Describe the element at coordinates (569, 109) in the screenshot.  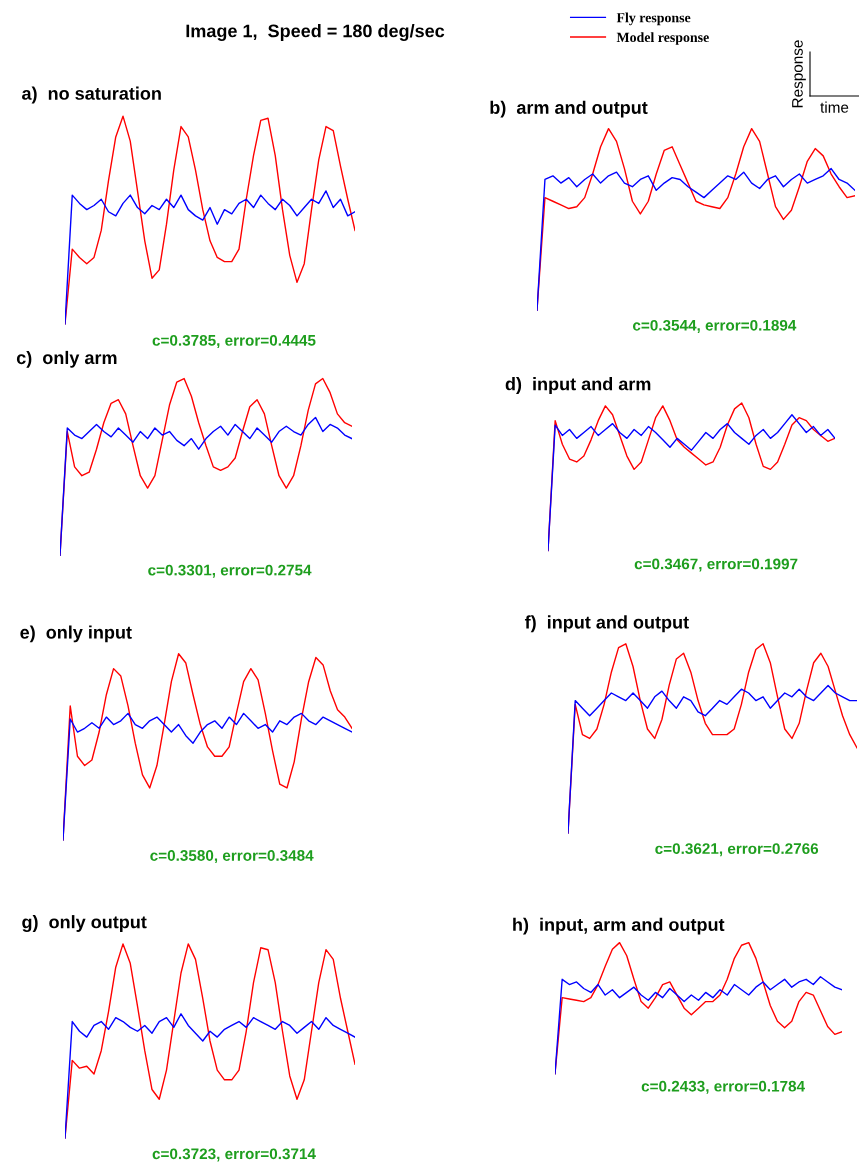
I see `chart-title: b) arm and output` at that location.